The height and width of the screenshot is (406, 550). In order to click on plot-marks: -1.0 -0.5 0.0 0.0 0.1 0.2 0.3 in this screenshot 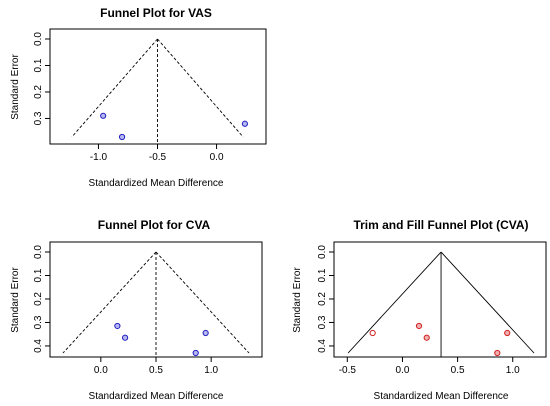, I will do `click(141, 97)`.